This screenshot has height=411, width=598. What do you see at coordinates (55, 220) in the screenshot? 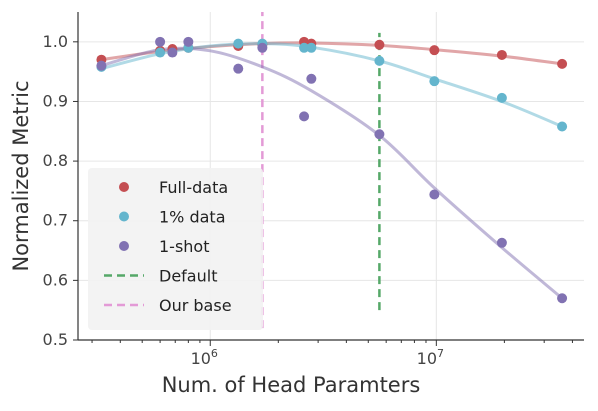
I see `y-tick-label: 0.7` at bounding box center [55, 220].